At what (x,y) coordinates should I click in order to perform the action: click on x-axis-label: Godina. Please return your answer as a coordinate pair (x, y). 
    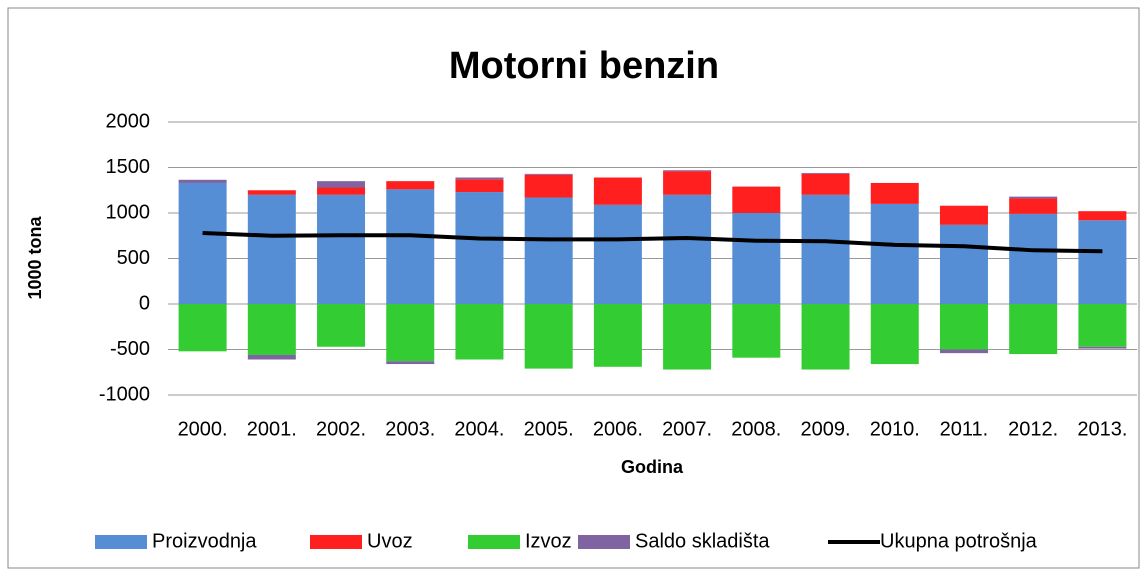
    Looking at the image, I should click on (652, 467).